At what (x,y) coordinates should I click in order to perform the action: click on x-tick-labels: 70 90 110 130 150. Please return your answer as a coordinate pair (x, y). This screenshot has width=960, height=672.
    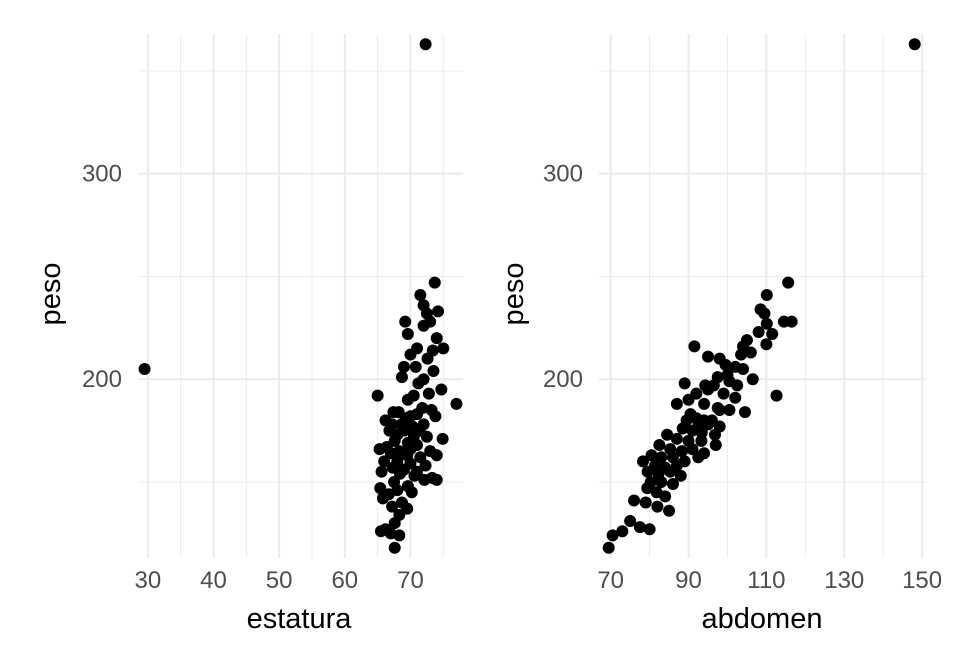
    Looking at the image, I should click on (769, 580).